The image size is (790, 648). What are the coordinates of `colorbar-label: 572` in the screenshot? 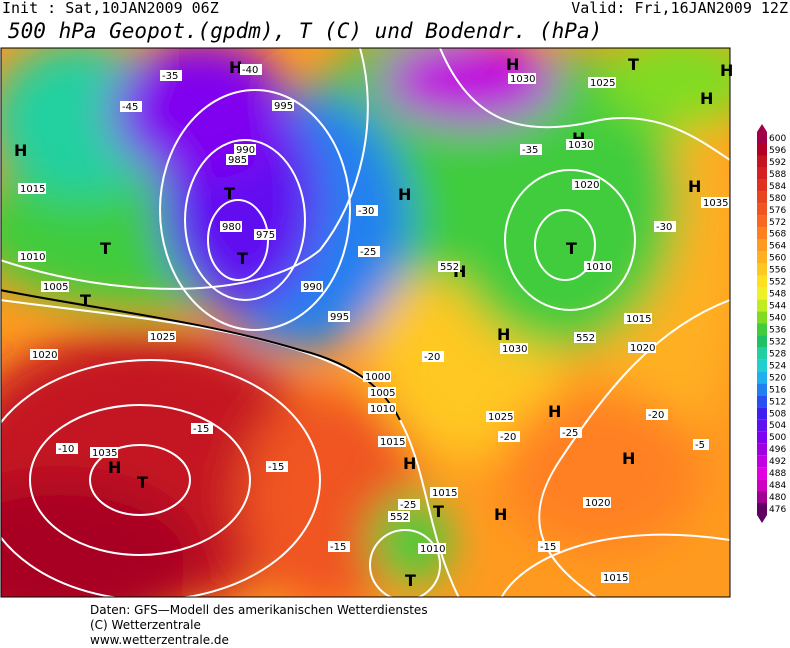 It's located at (777, 223).